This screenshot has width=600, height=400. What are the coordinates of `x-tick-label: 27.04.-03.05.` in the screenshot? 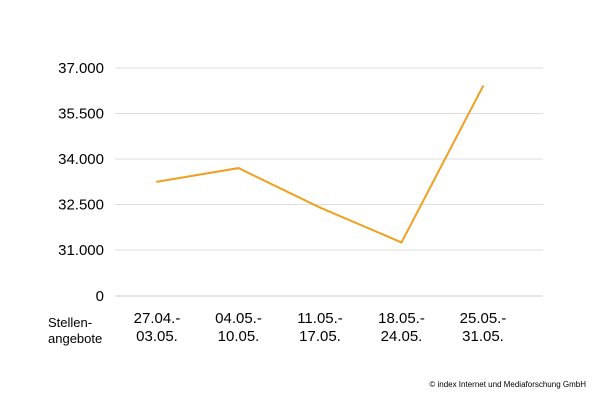 It's located at (157, 327).